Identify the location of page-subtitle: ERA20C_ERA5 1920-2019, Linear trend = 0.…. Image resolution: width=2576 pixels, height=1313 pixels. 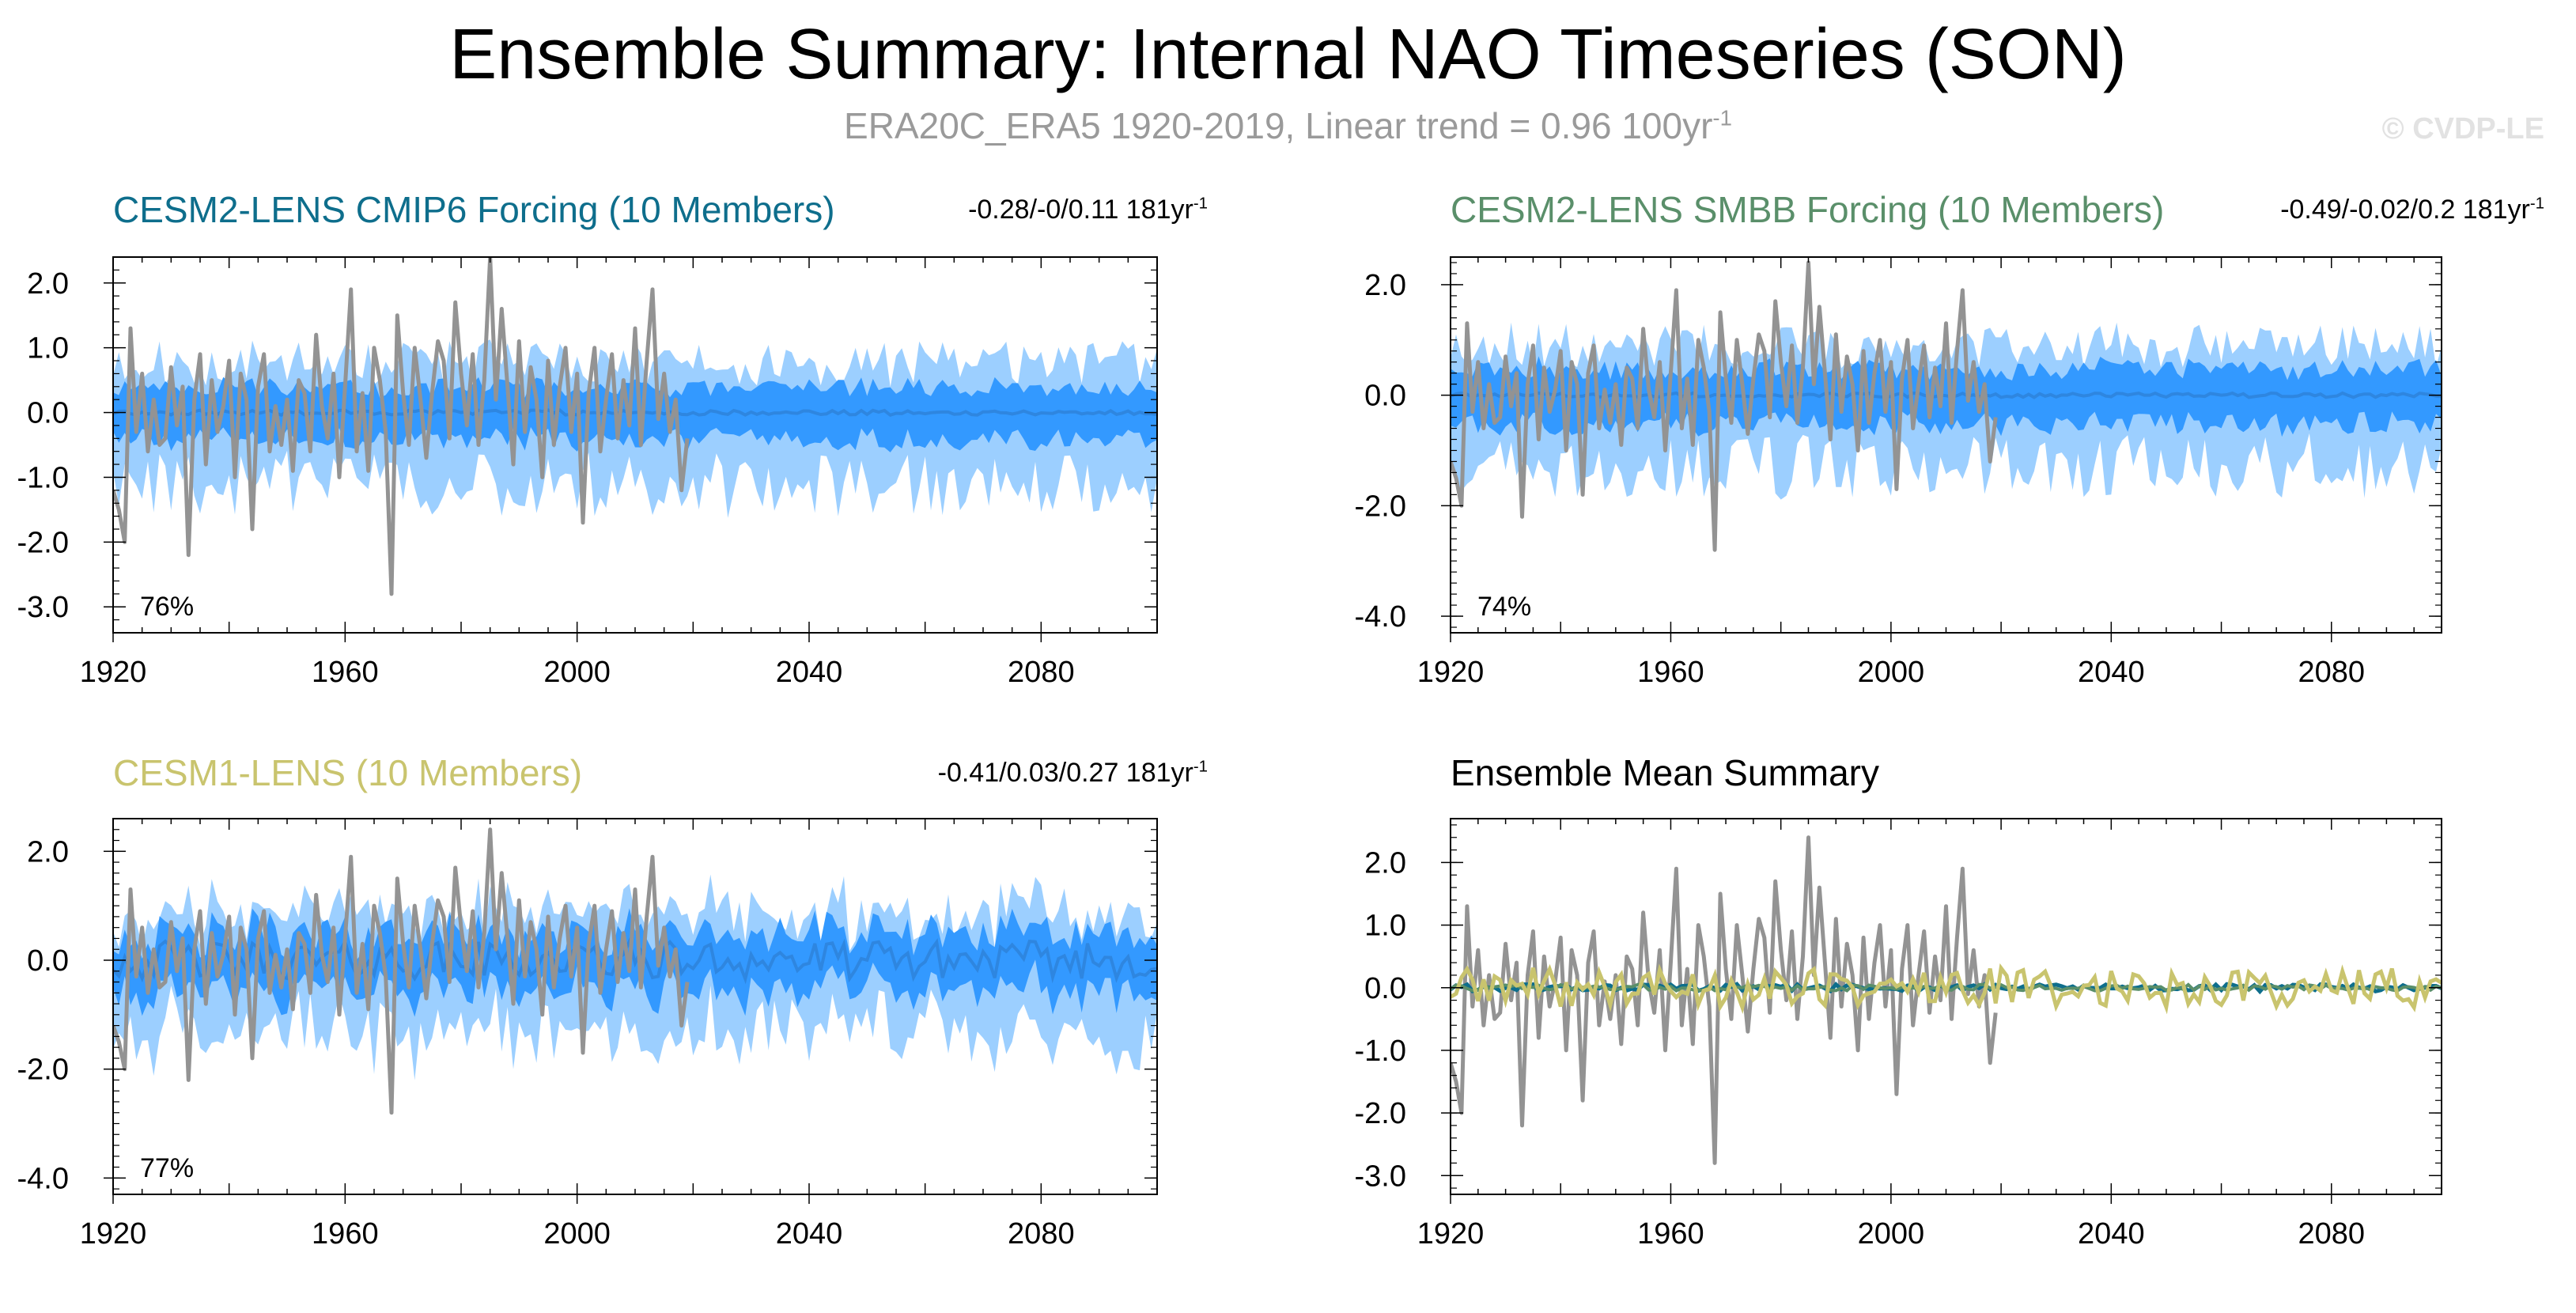
(1288, 126).